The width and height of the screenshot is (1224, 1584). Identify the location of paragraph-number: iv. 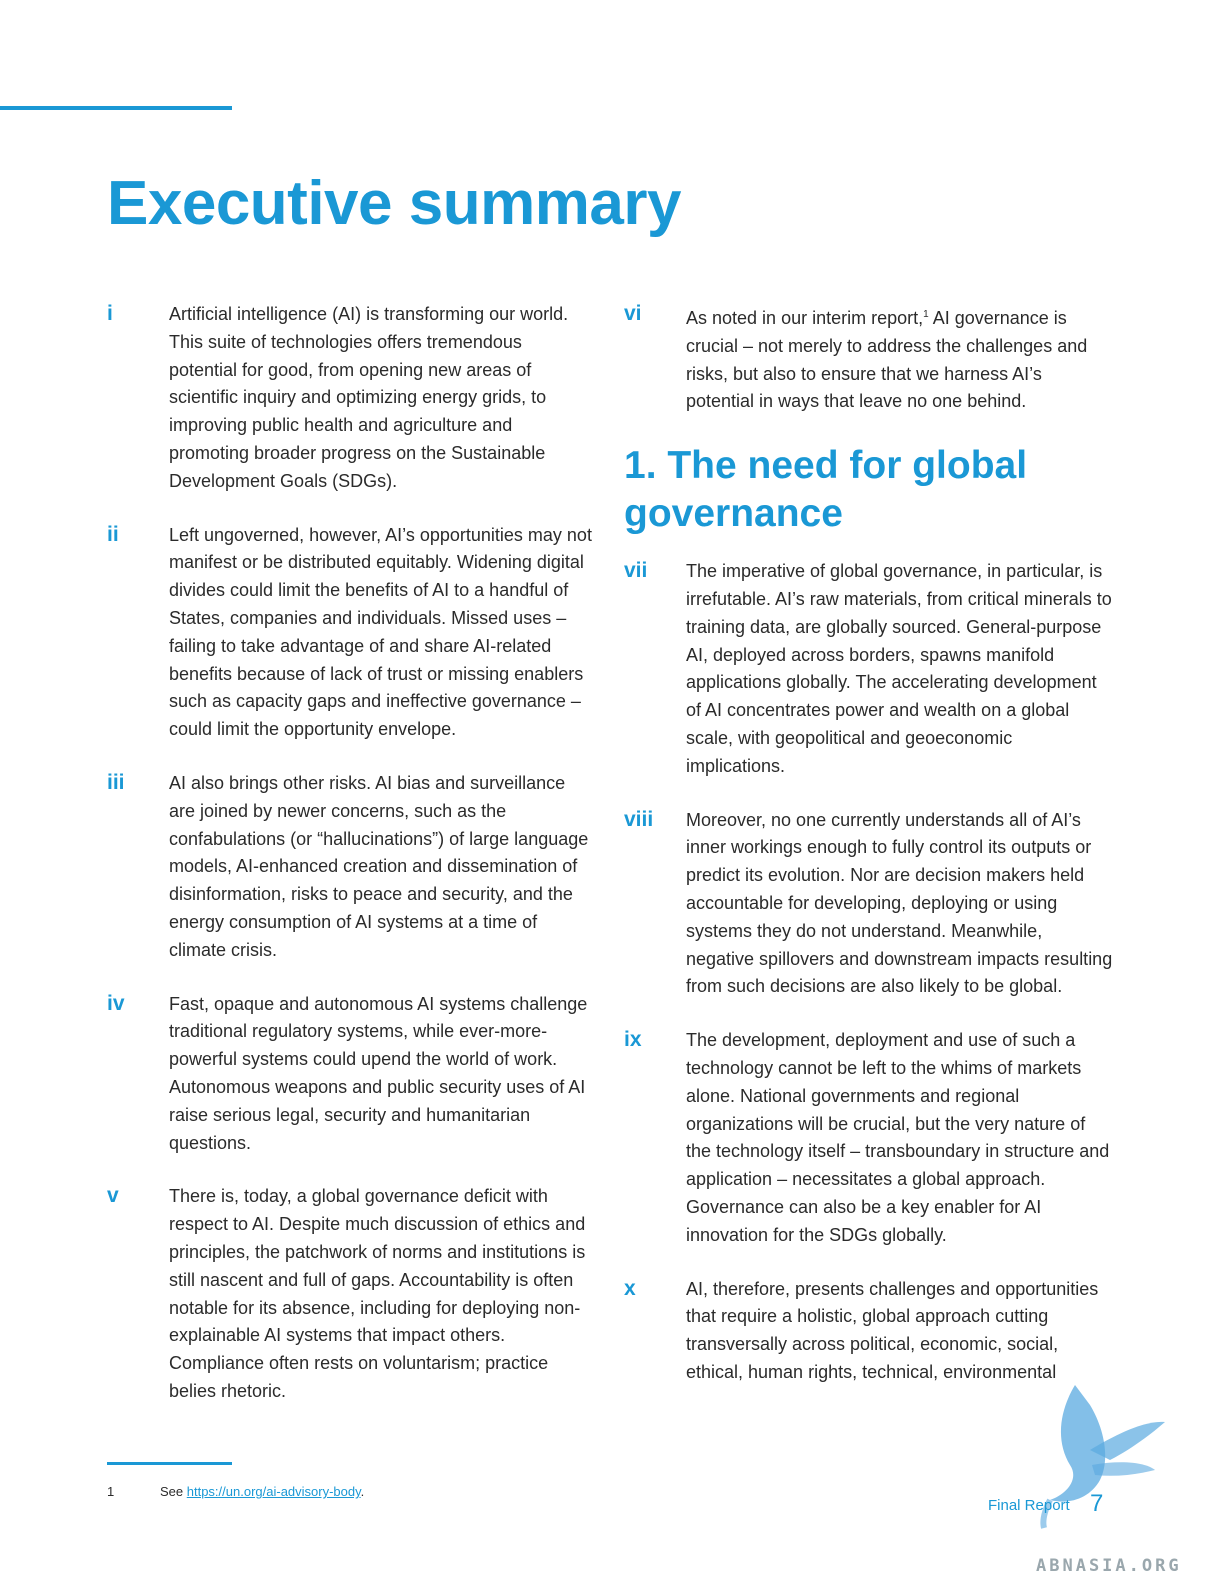
(116, 1003).